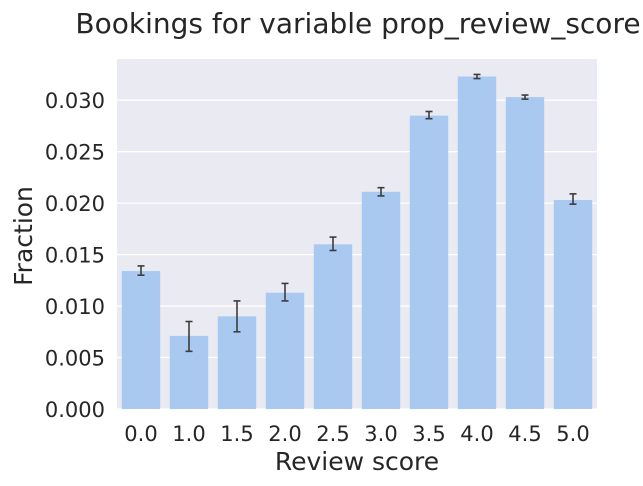 The width and height of the screenshot is (643, 486). Describe the element at coordinates (285, 350) in the screenshot. I see `bar-2.0` at that location.